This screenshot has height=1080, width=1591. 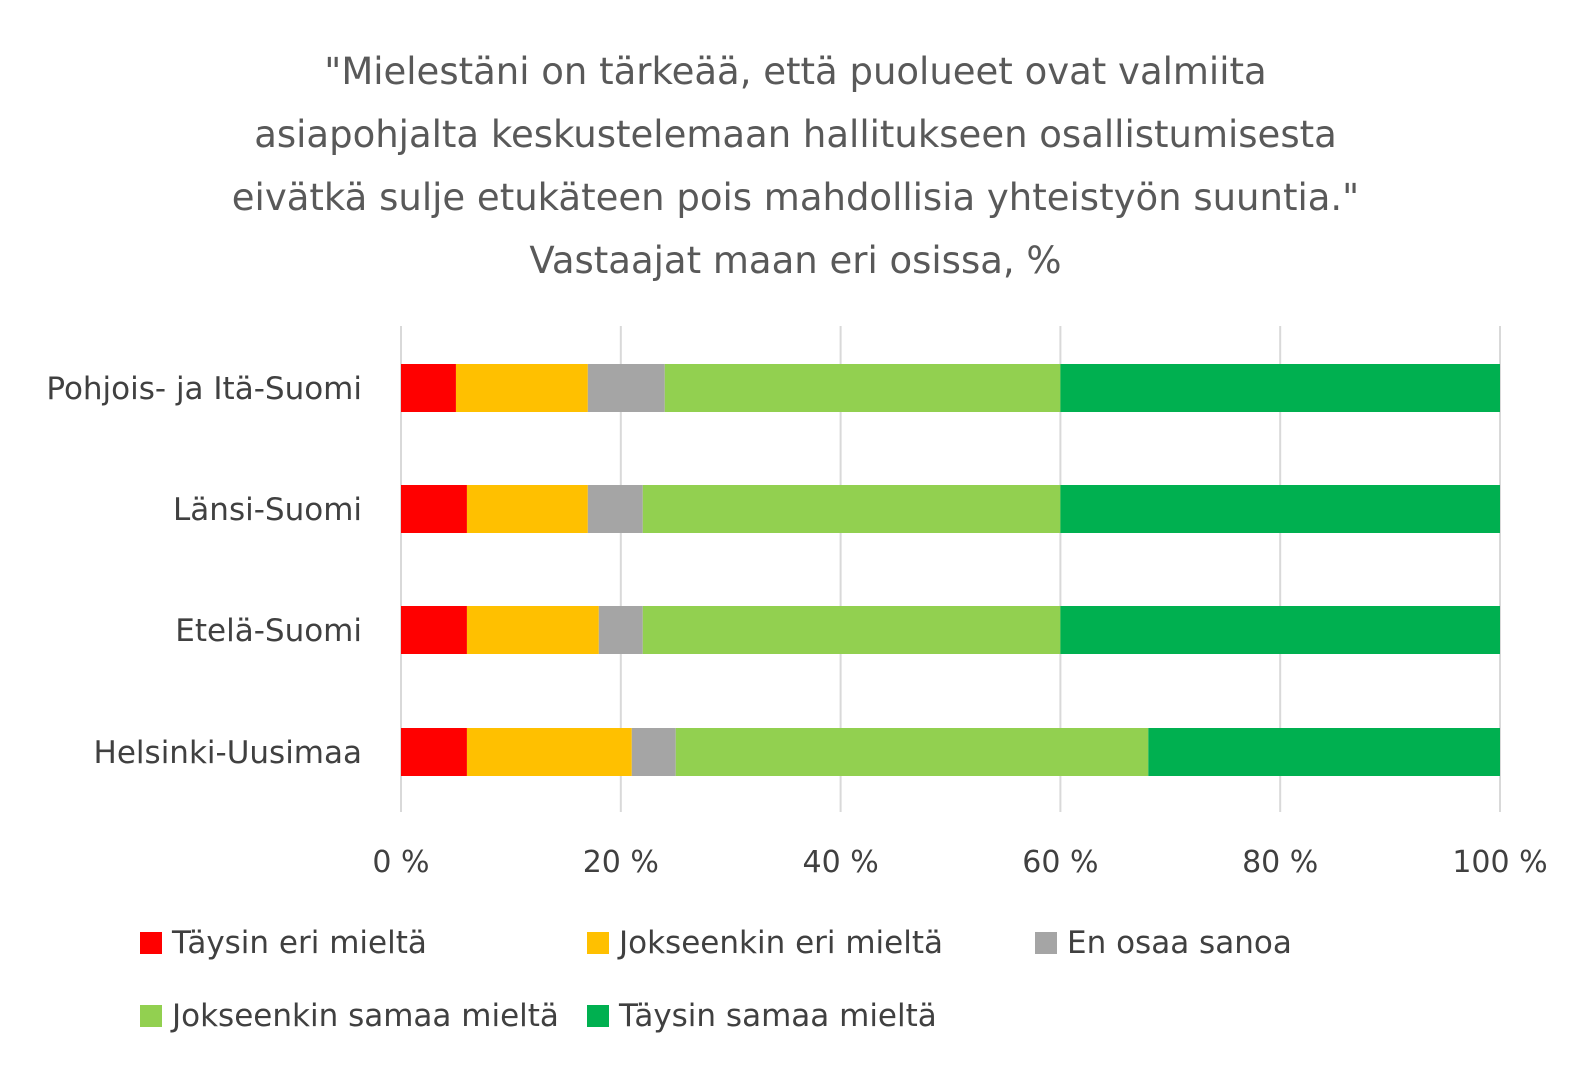 What do you see at coordinates (780, 943) in the screenshot?
I see `legend-label-1: Jokseenkin eri mieltä` at bounding box center [780, 943].